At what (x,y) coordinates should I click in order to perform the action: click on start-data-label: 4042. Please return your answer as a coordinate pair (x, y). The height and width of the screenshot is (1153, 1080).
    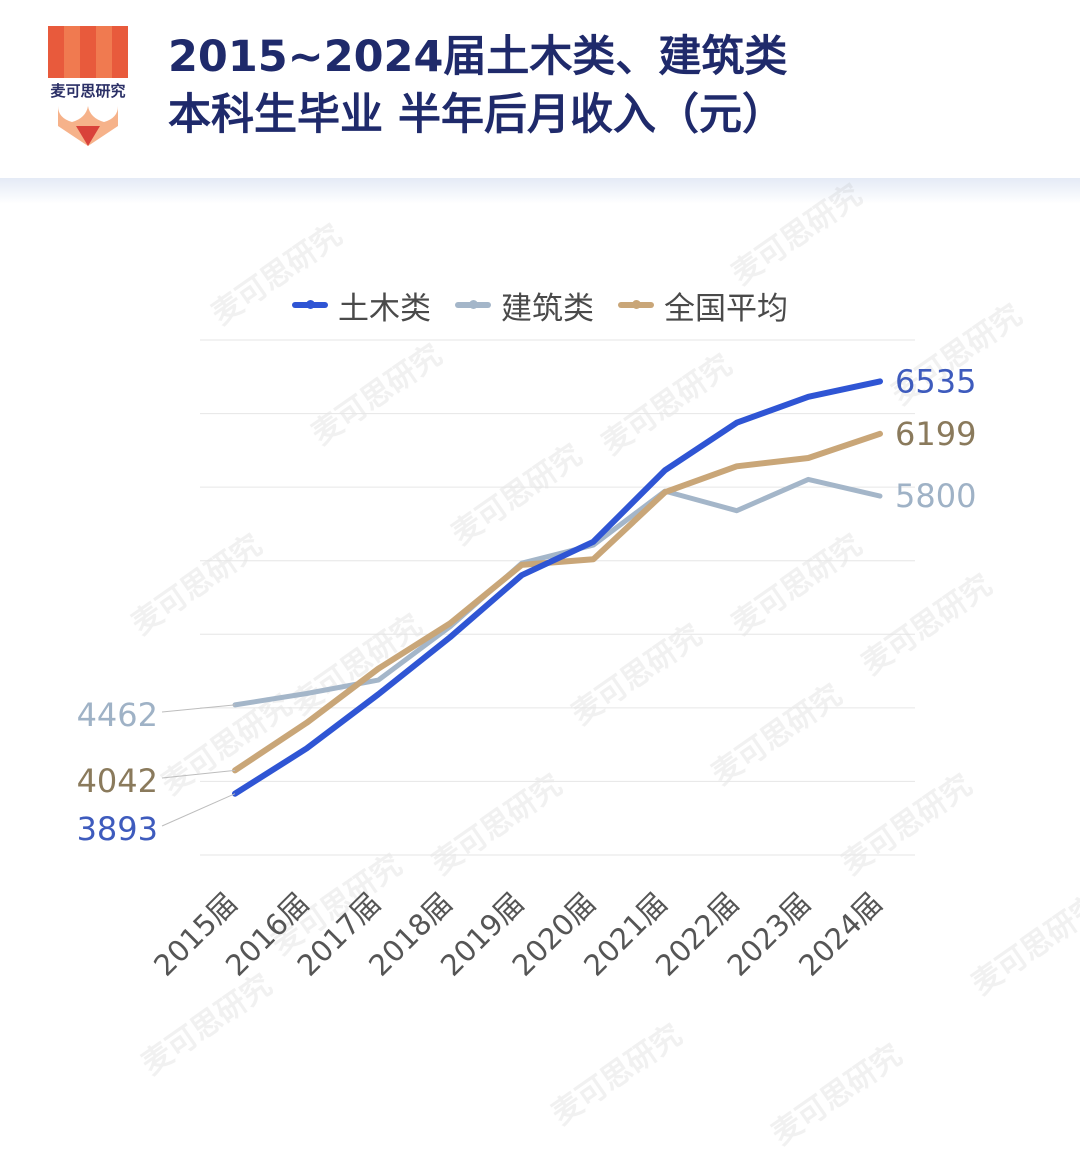
    Looking at the image, I should click on (117, 781).